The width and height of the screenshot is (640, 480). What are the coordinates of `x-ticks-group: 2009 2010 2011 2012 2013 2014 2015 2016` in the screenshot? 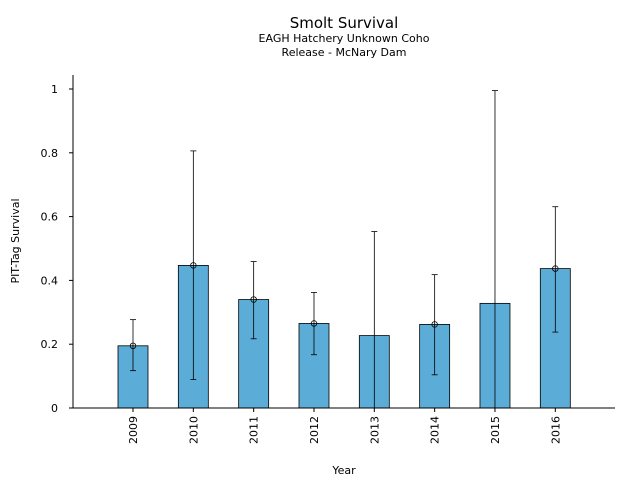 It's located at (344, 426).